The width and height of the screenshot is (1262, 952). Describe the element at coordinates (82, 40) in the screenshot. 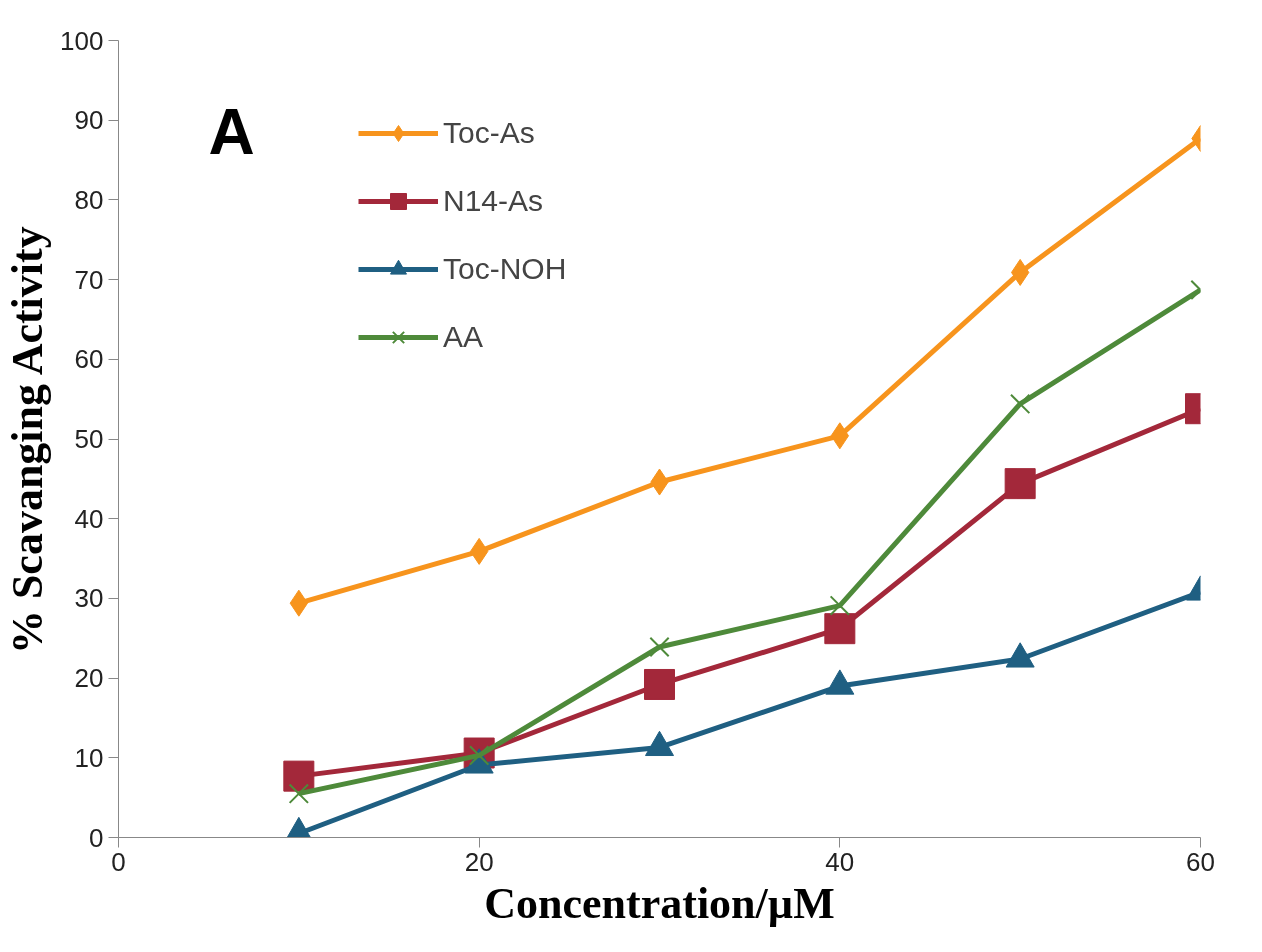

I see `y-tick-label: 100` at that location.